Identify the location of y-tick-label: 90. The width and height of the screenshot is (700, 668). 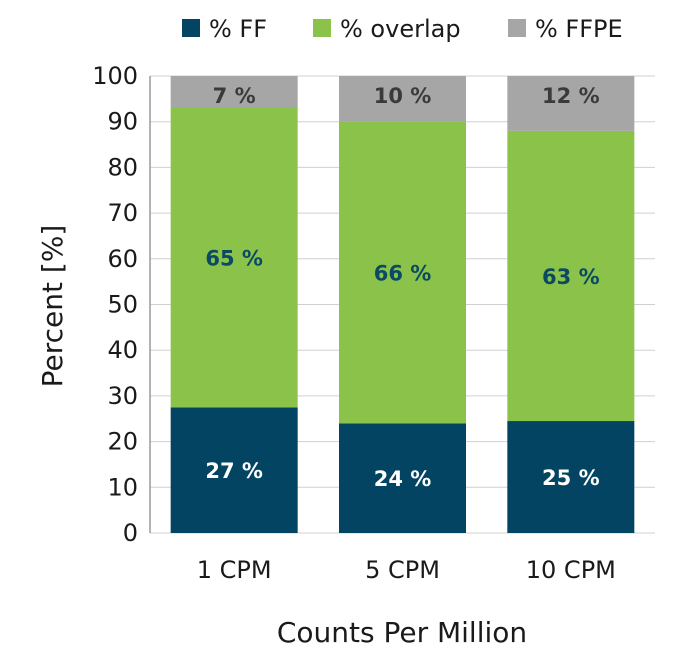
(122, 122).